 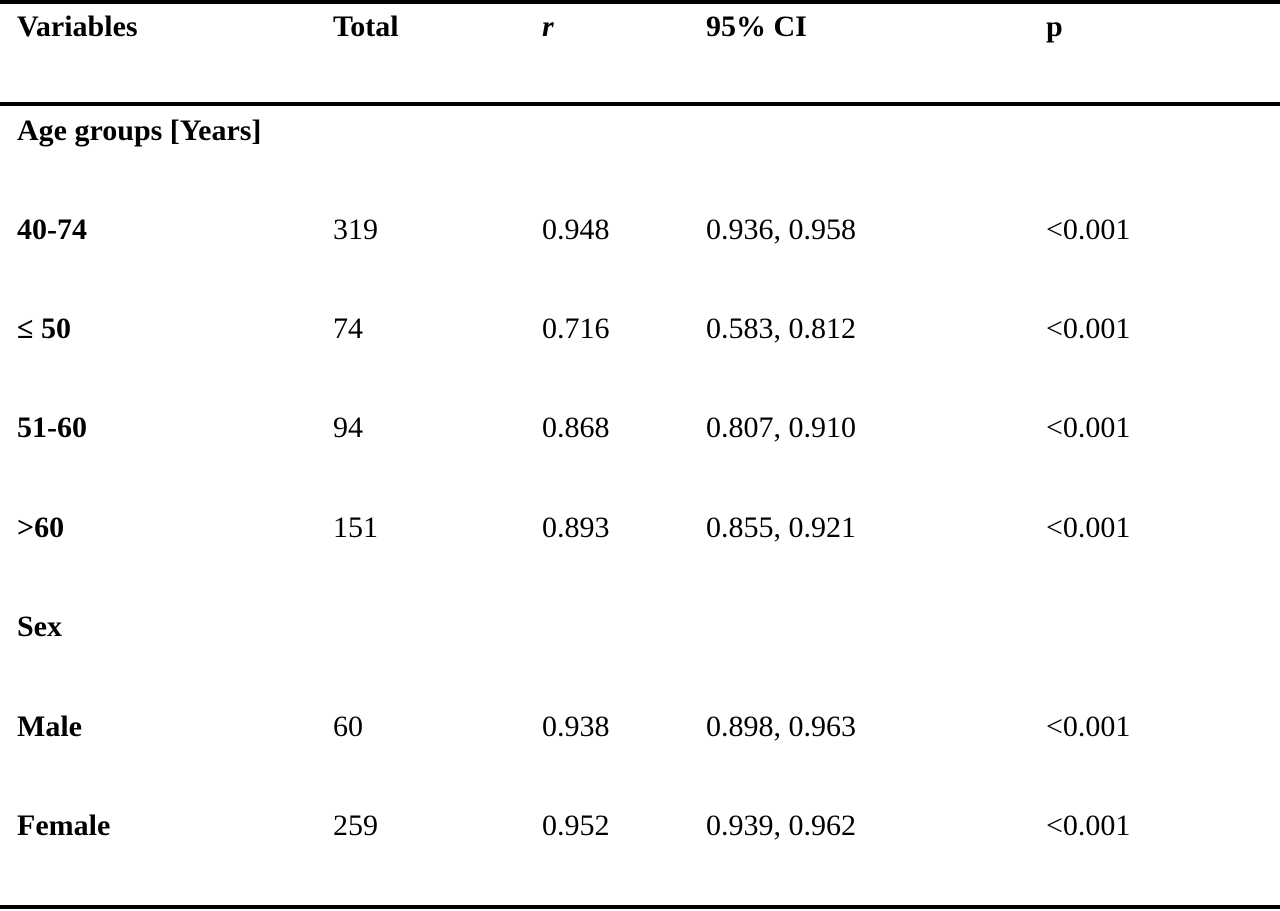 I want to click on row-label: Female, so click(x=64, y=825).